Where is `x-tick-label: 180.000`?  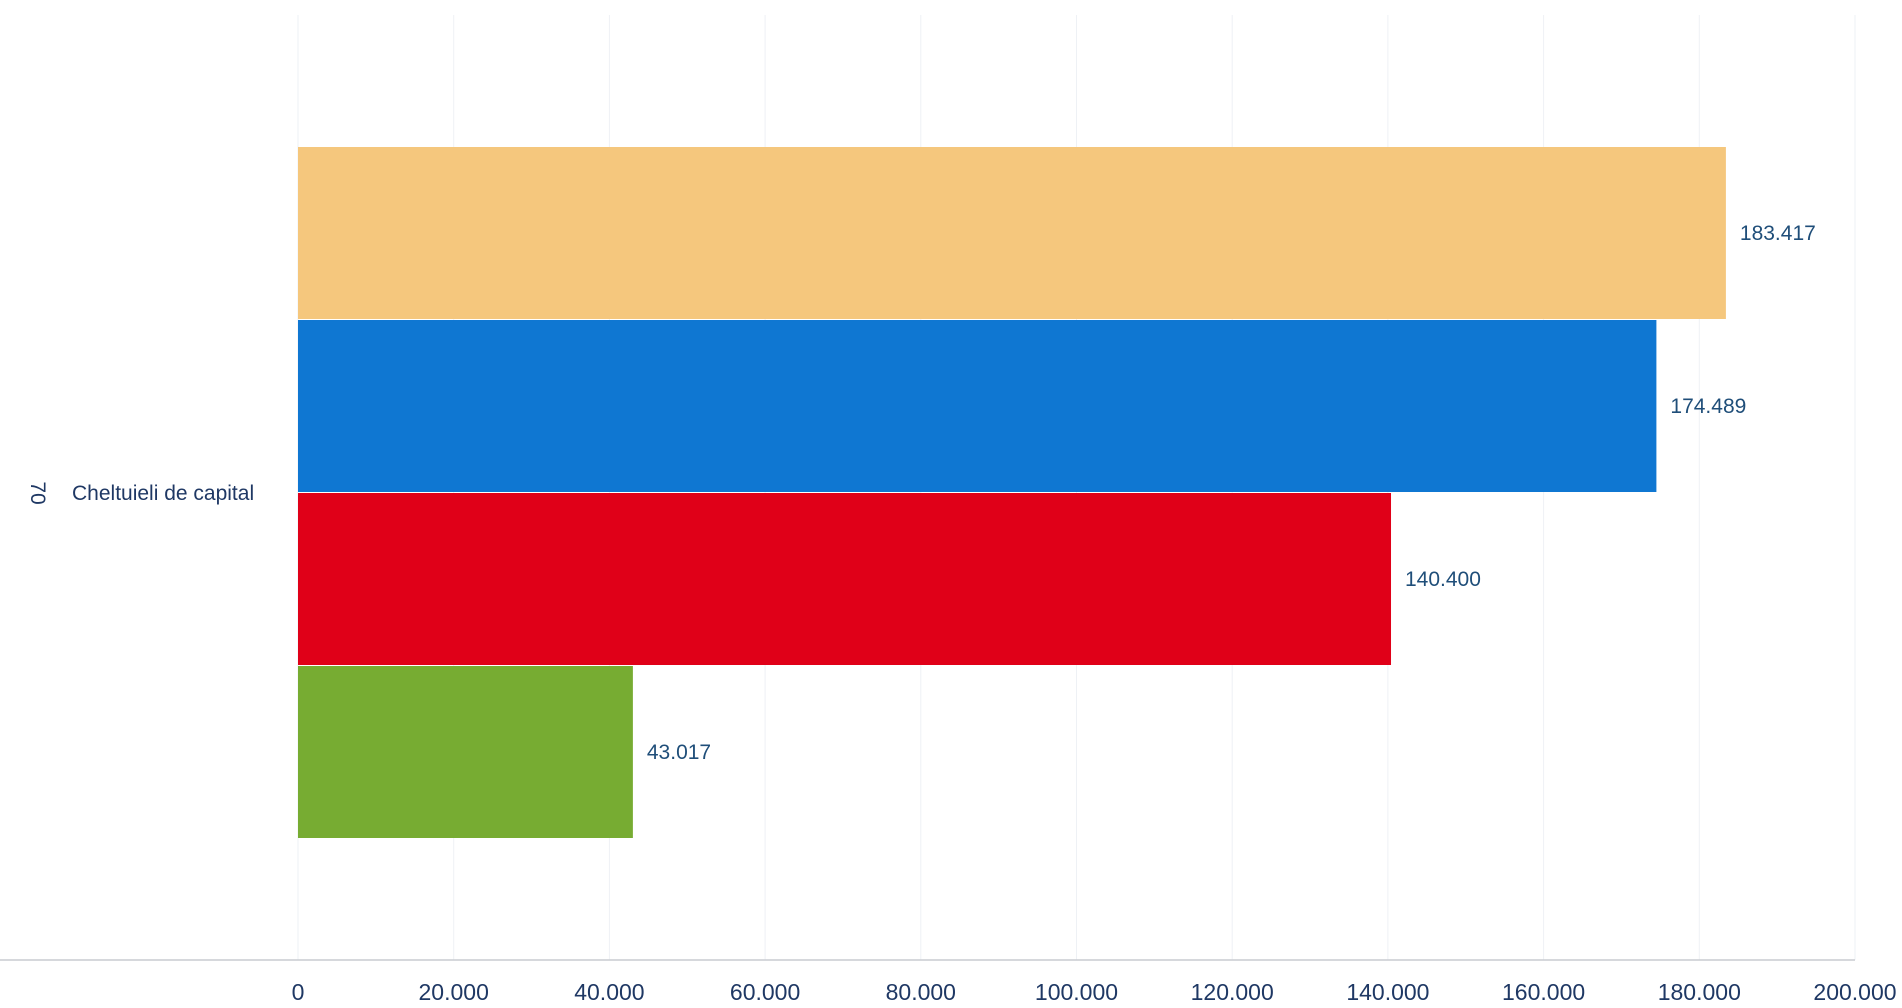
x-tick-label: 180.000 is located at coordinates (1699, 992).